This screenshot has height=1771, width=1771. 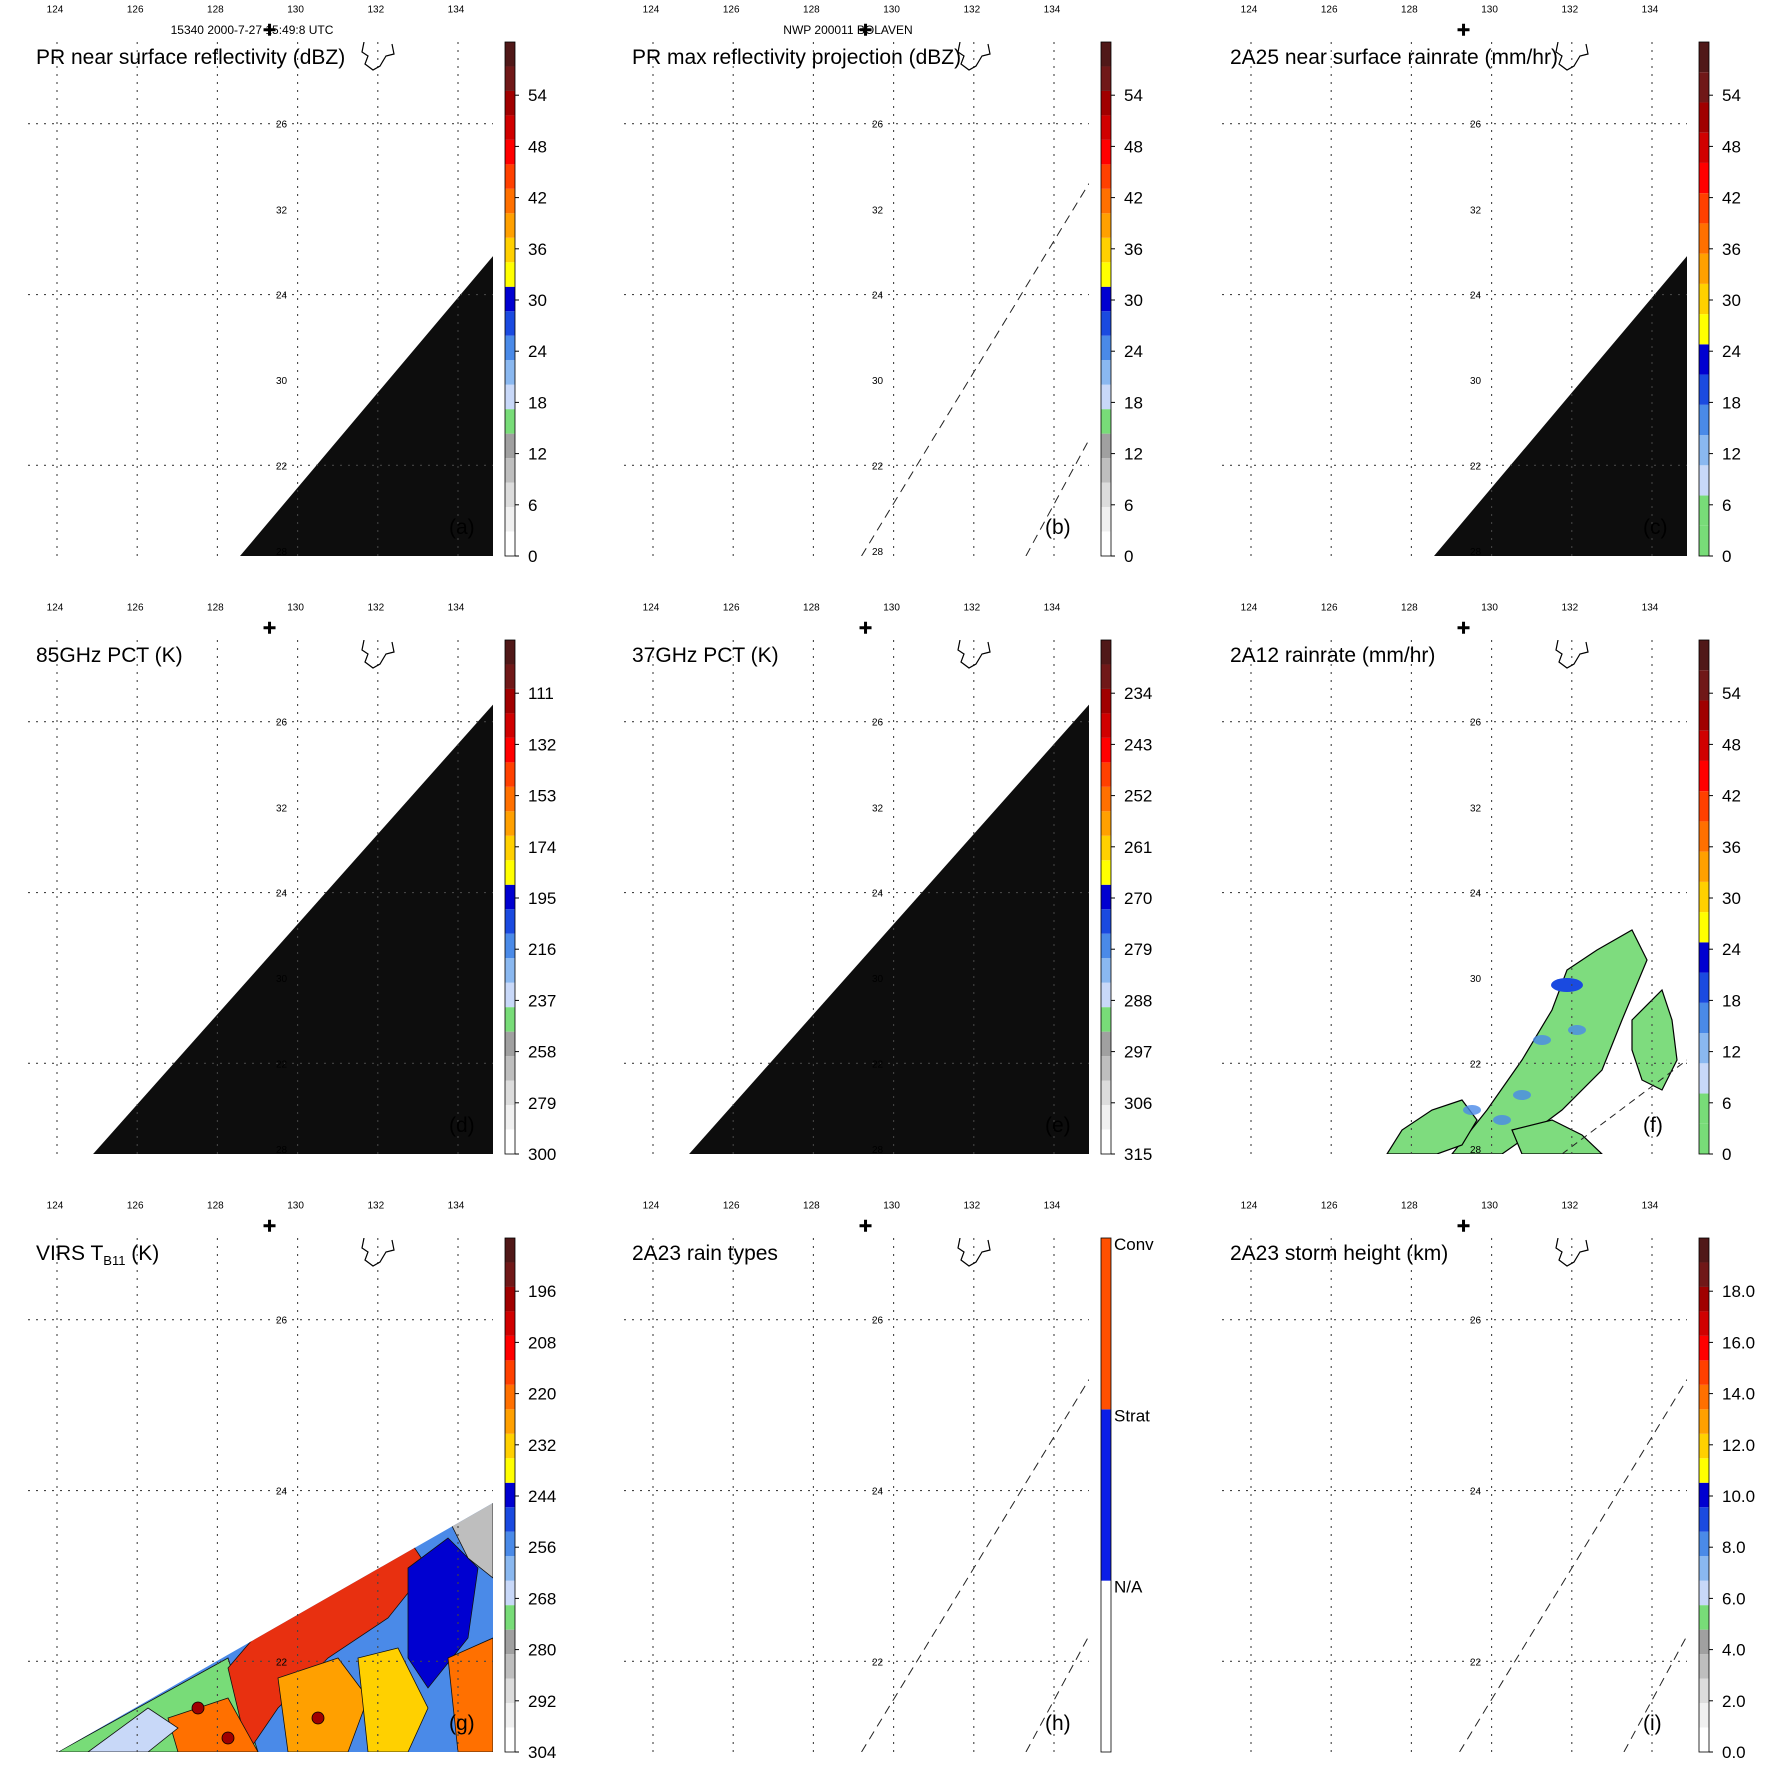 What do you see at coordinates (1057, 1693) in the screenshot?
I see `swath-edge` at bounding box center [1057, 1693].